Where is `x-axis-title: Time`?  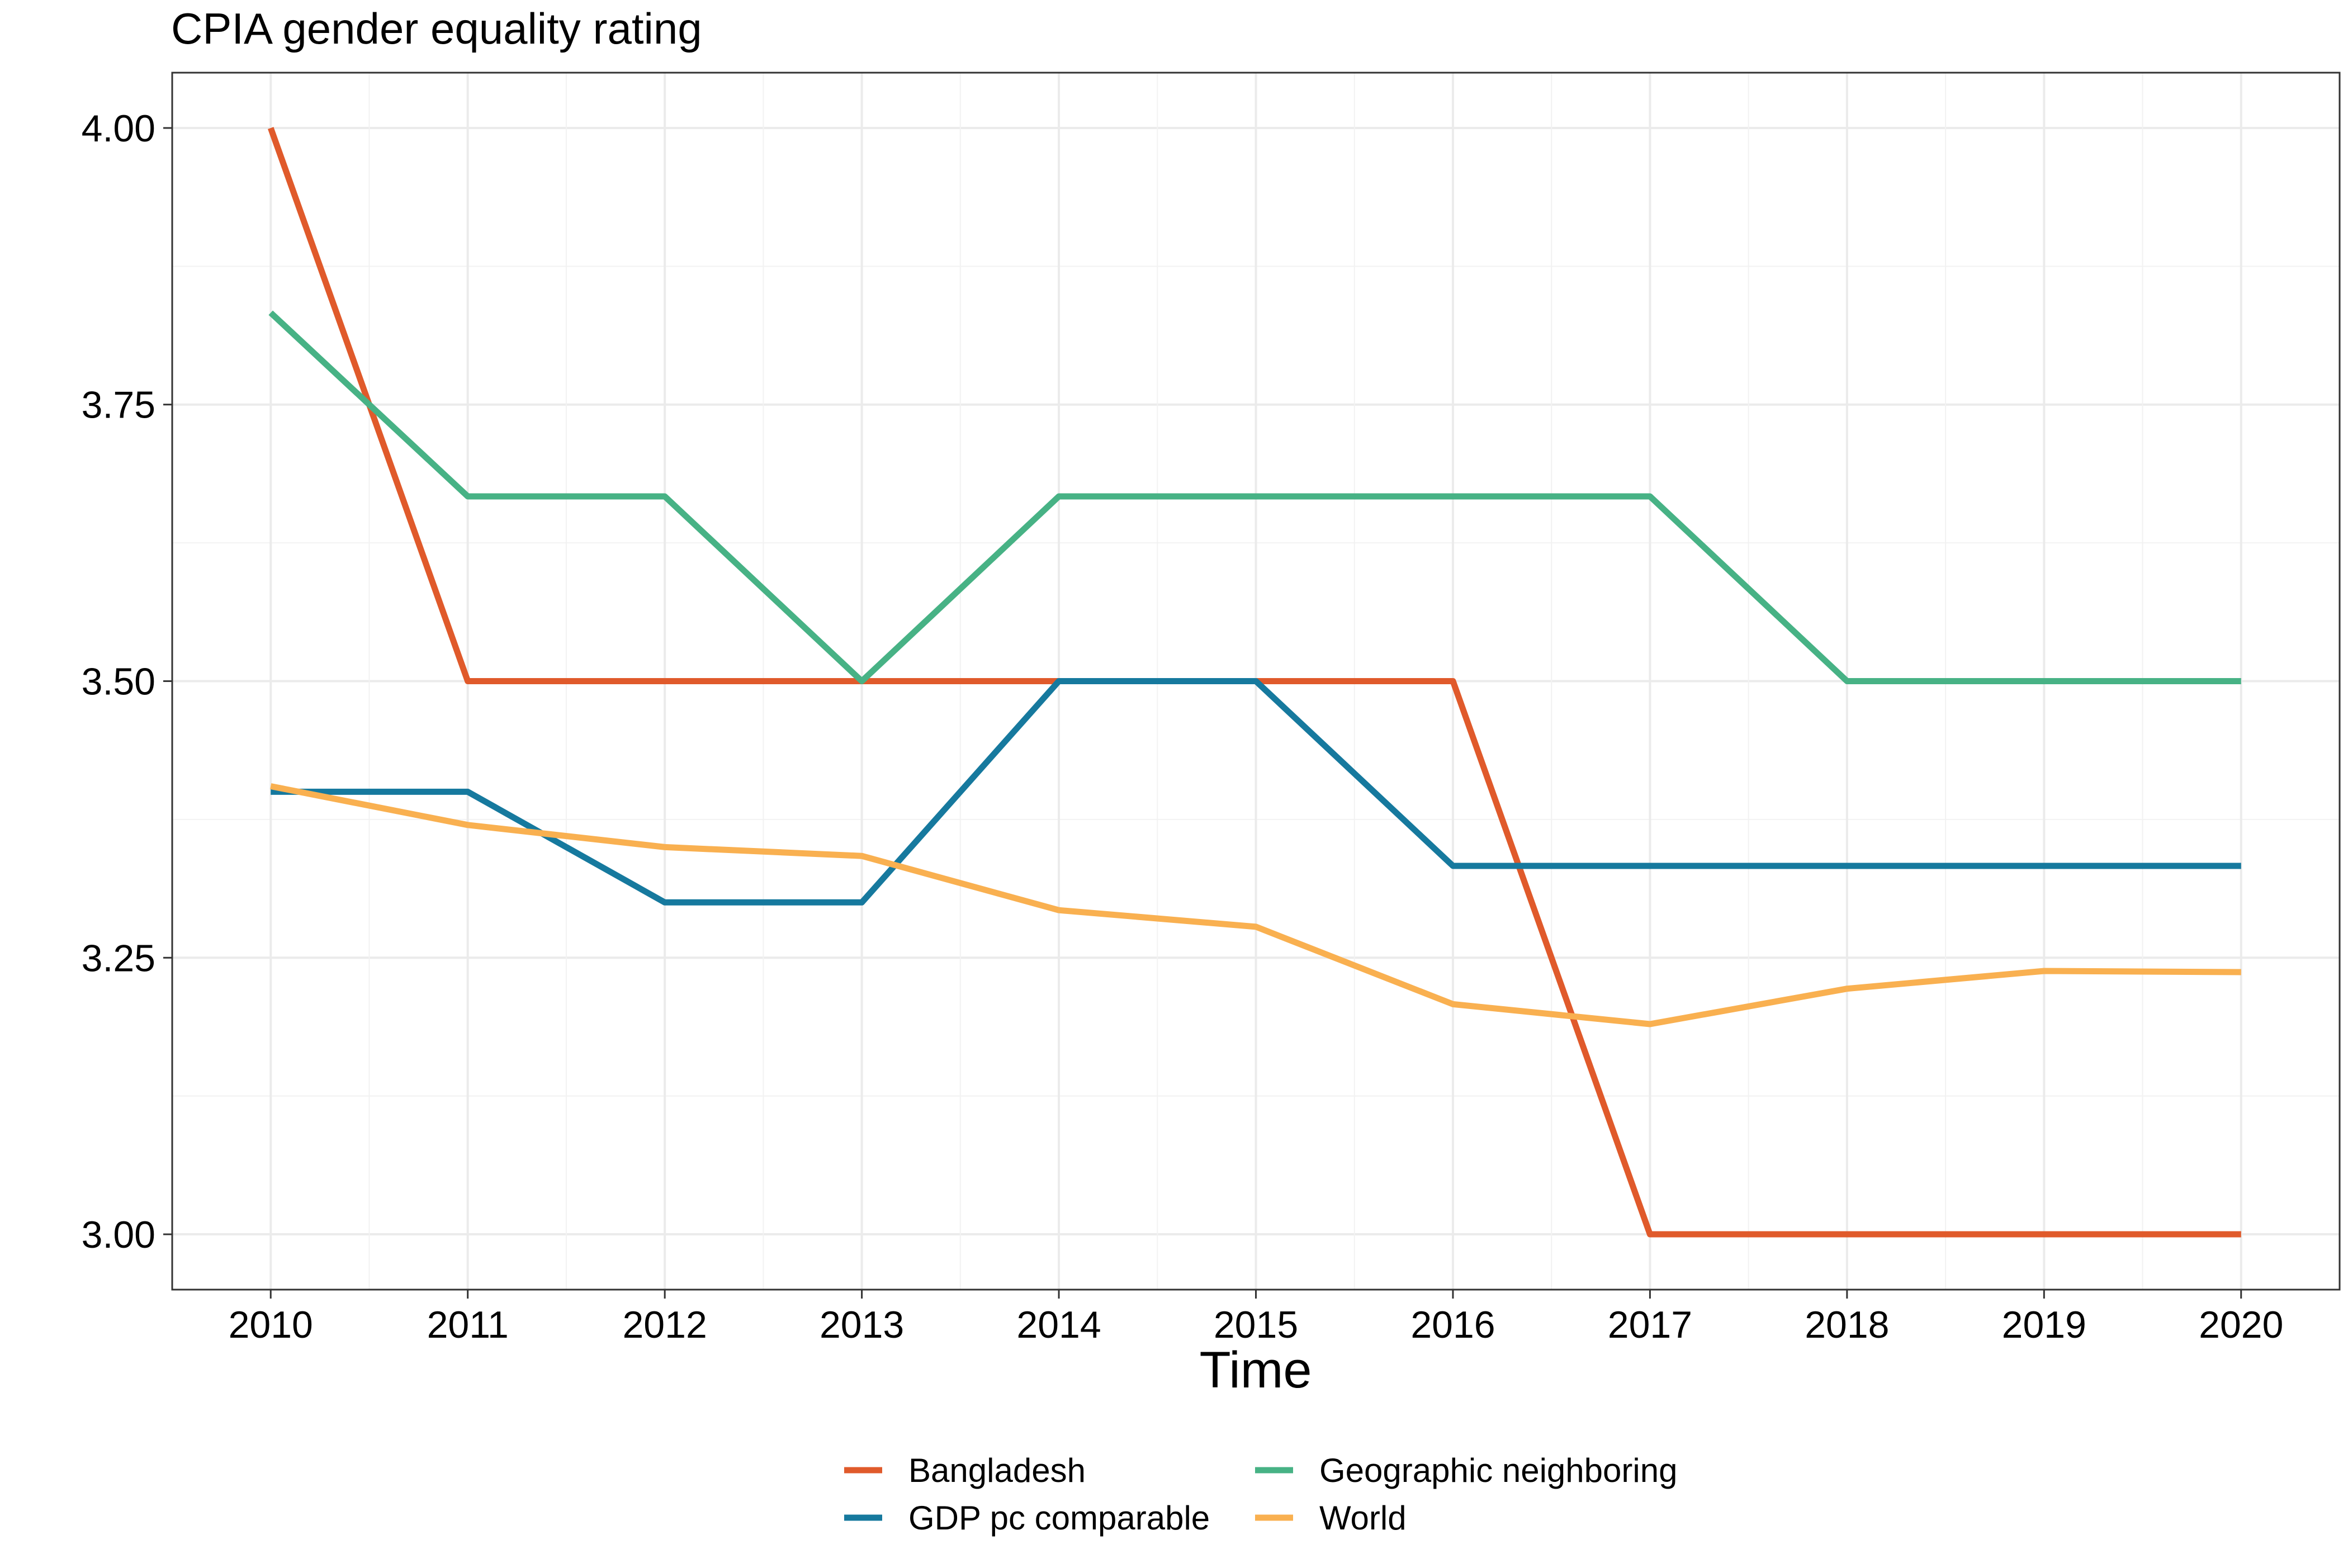 x-axis-title: Time is located at coordinates (1255, 1370).